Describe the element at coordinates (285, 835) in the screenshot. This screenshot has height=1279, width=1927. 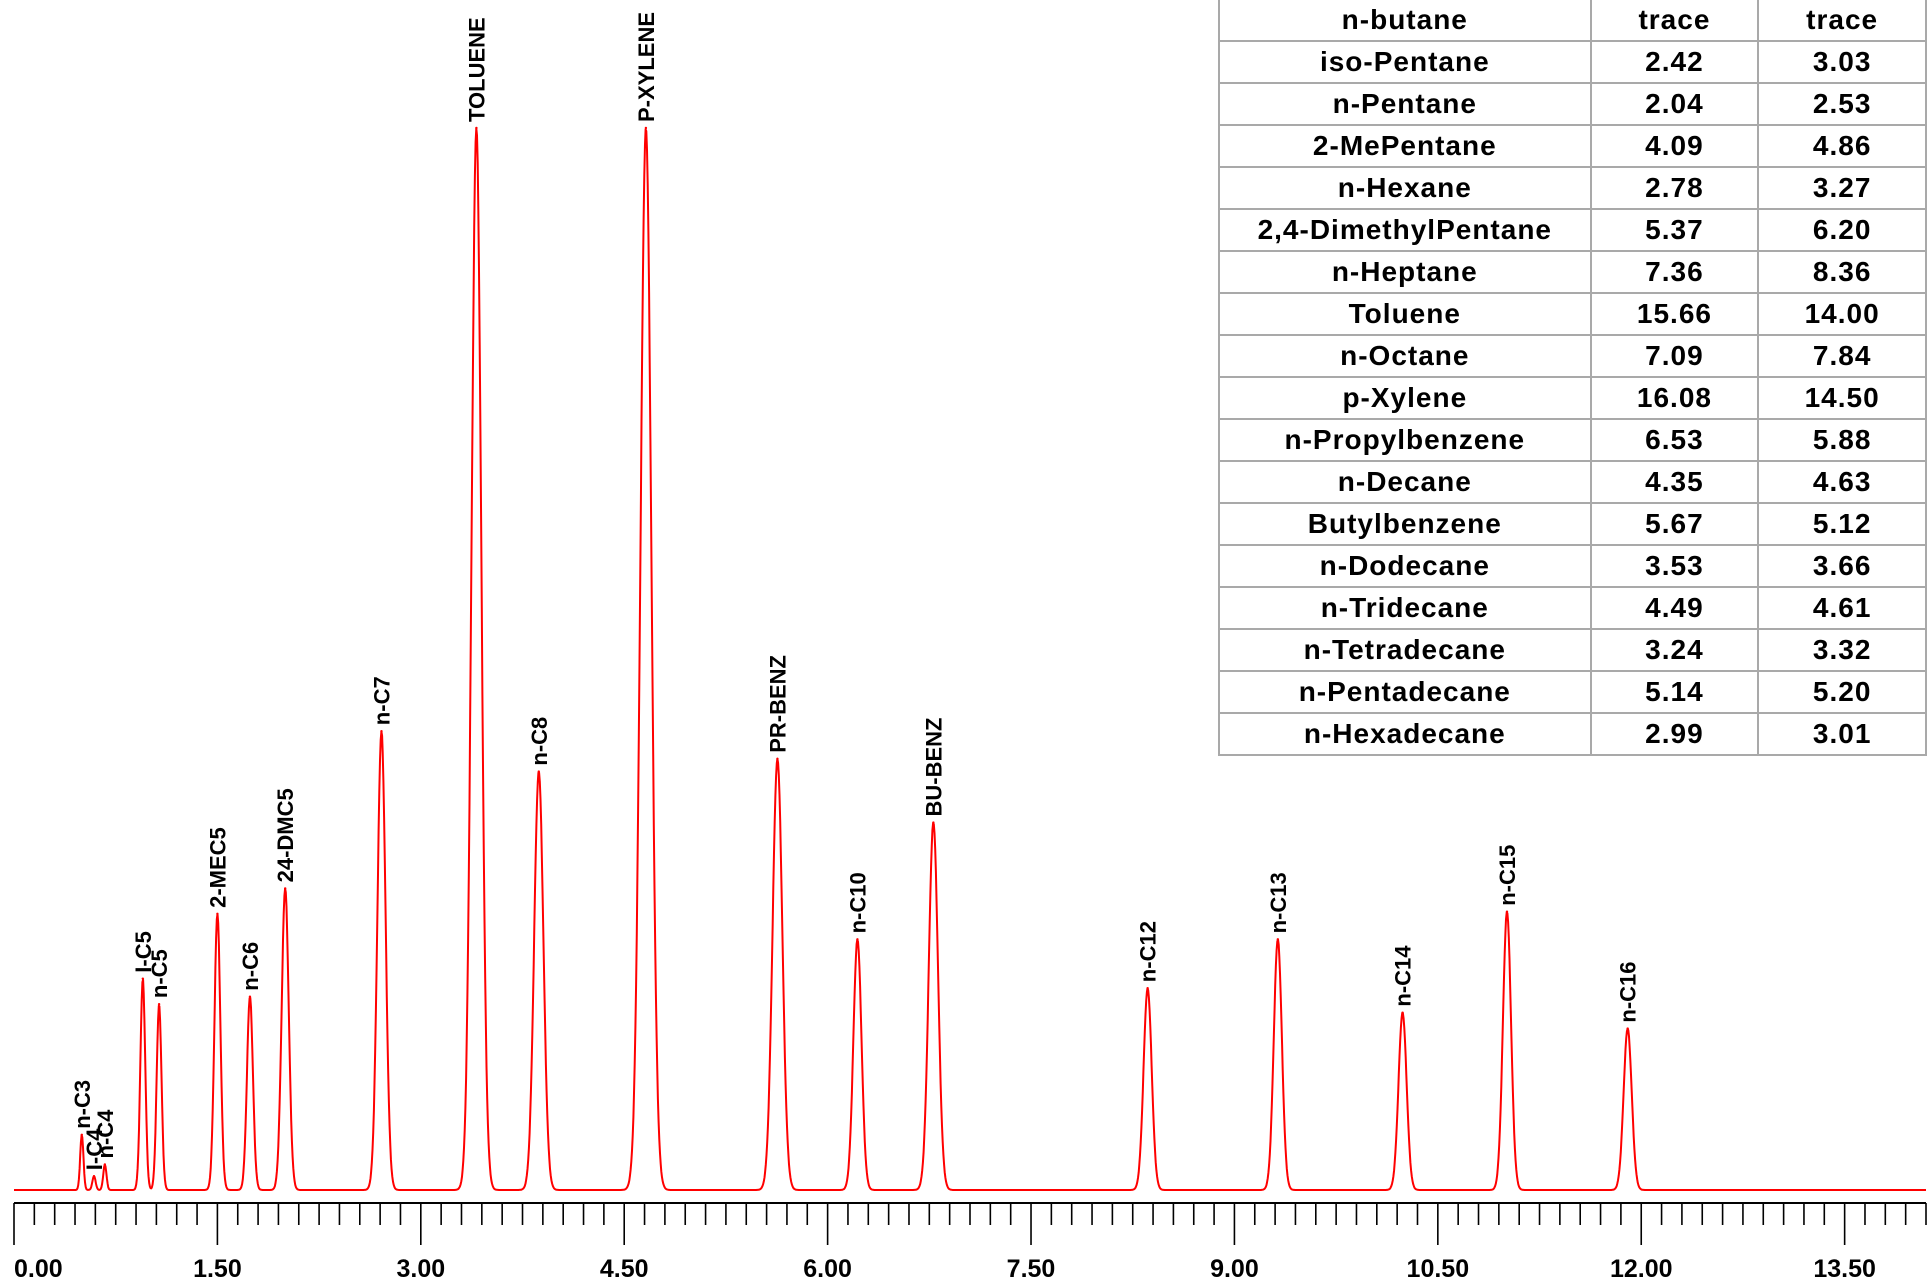
I see `peak-label: 24-DMC5` at that location.